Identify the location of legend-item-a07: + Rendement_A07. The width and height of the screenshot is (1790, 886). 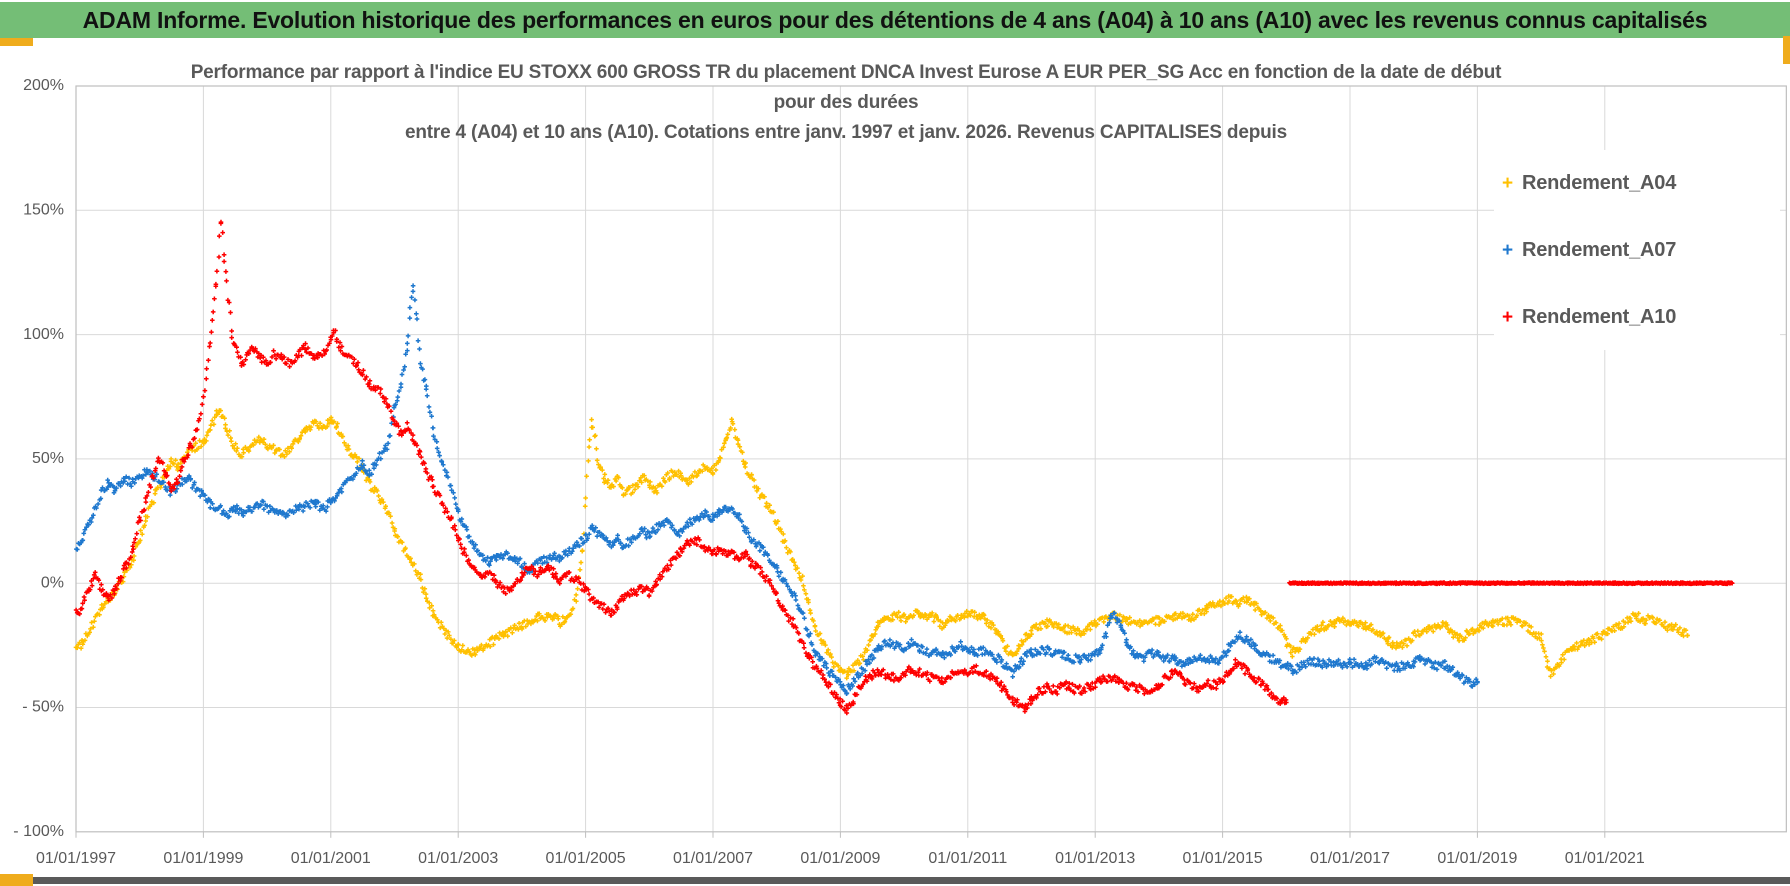
(1642, 250).